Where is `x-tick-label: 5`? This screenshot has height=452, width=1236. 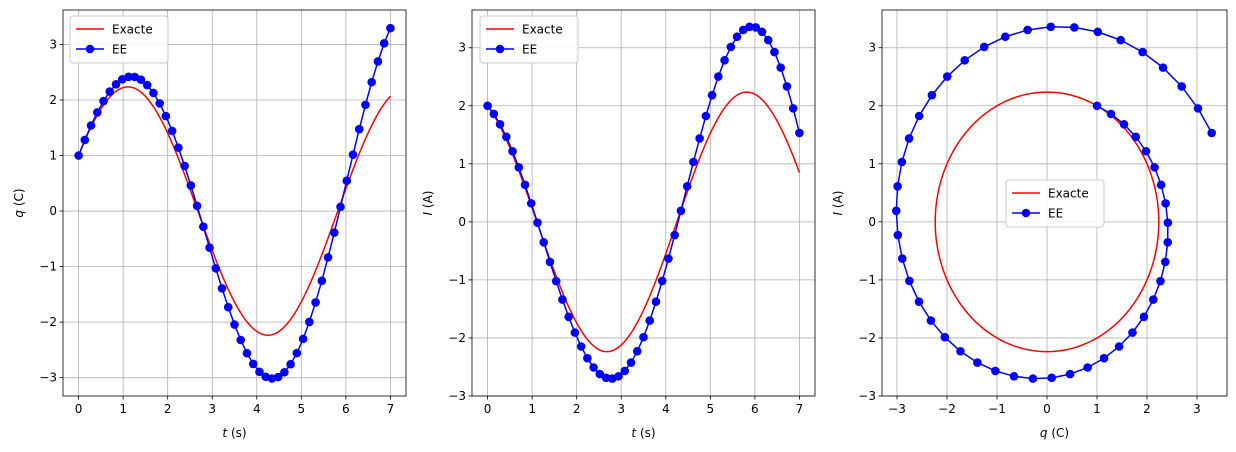
x-tick-label: 5 is located at coordinates (301, 409).